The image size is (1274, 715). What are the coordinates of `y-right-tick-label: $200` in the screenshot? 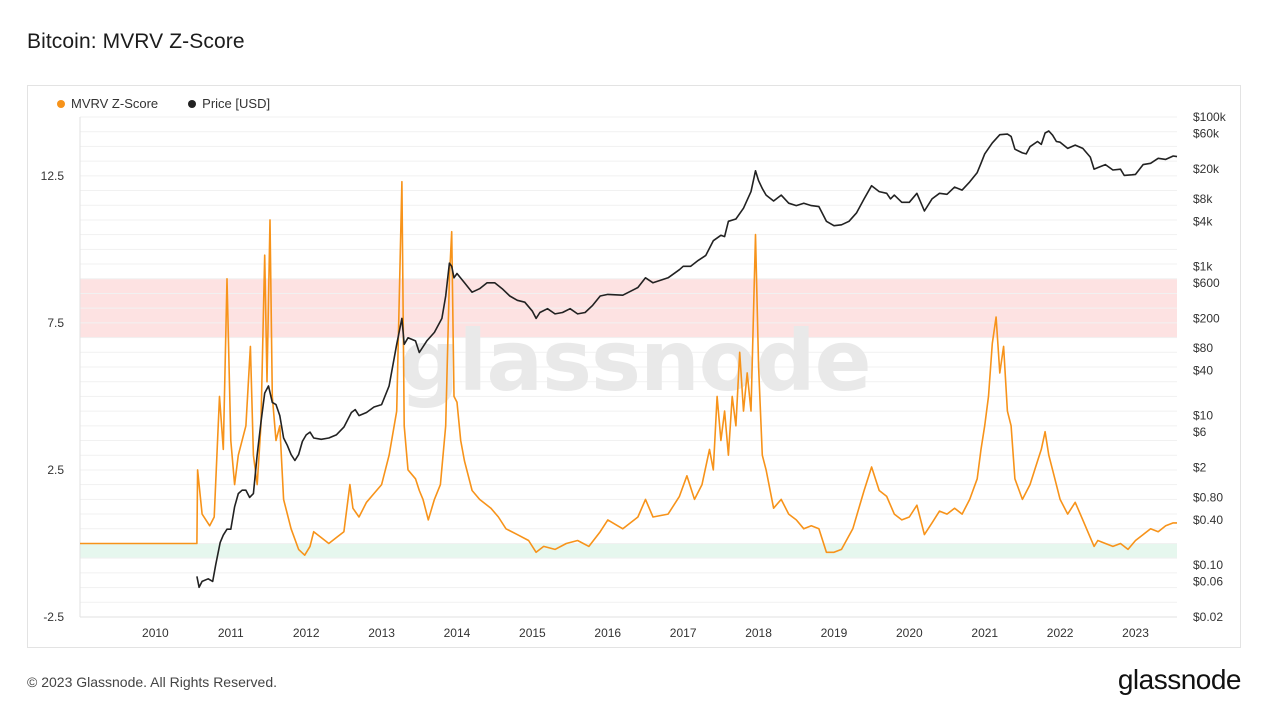 It's located at (1206, 318).